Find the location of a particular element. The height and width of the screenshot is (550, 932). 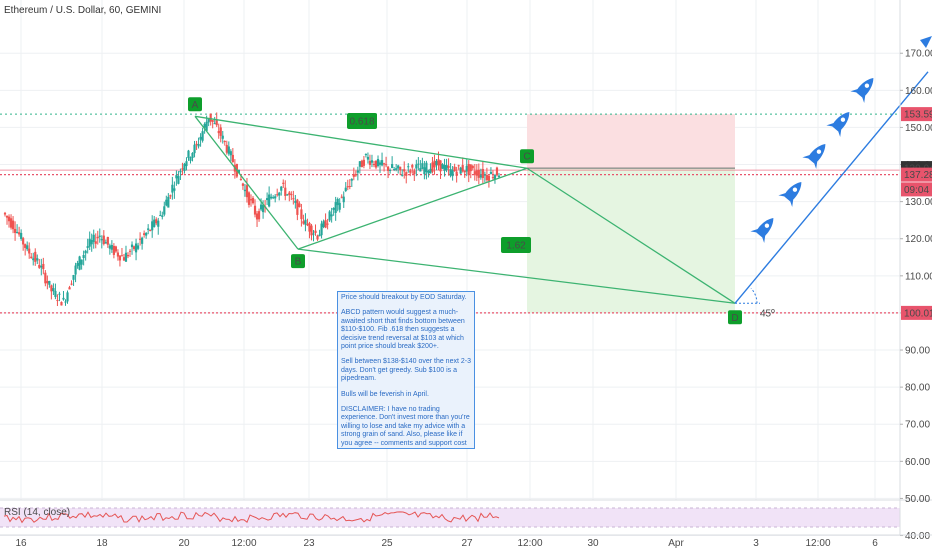

rsi-label: RSI (14, close) is located at coordinates (37, 512).